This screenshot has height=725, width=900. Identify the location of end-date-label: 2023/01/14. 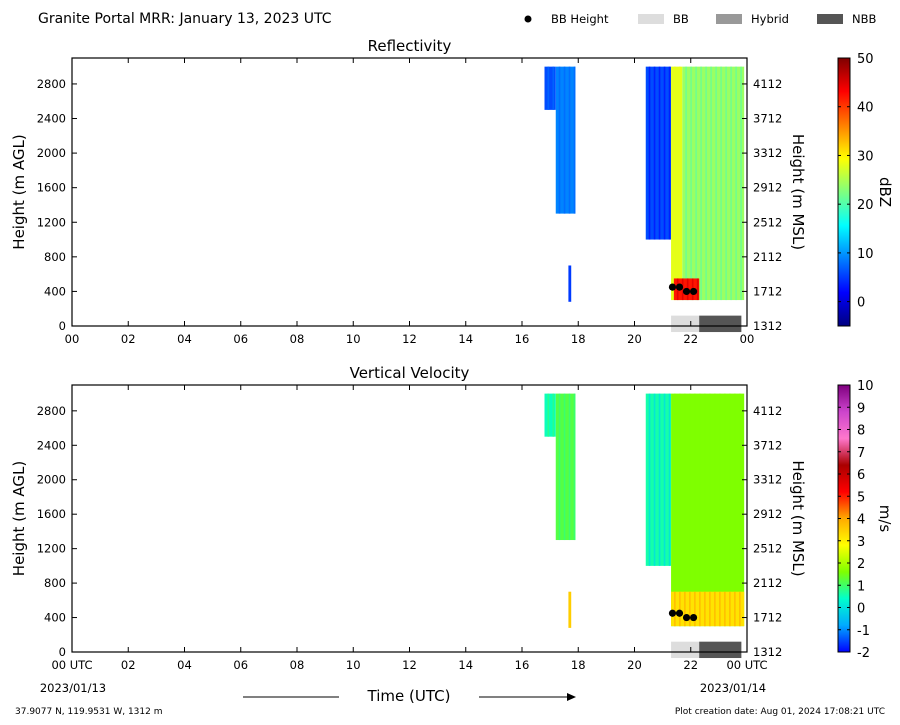
(733, 688).